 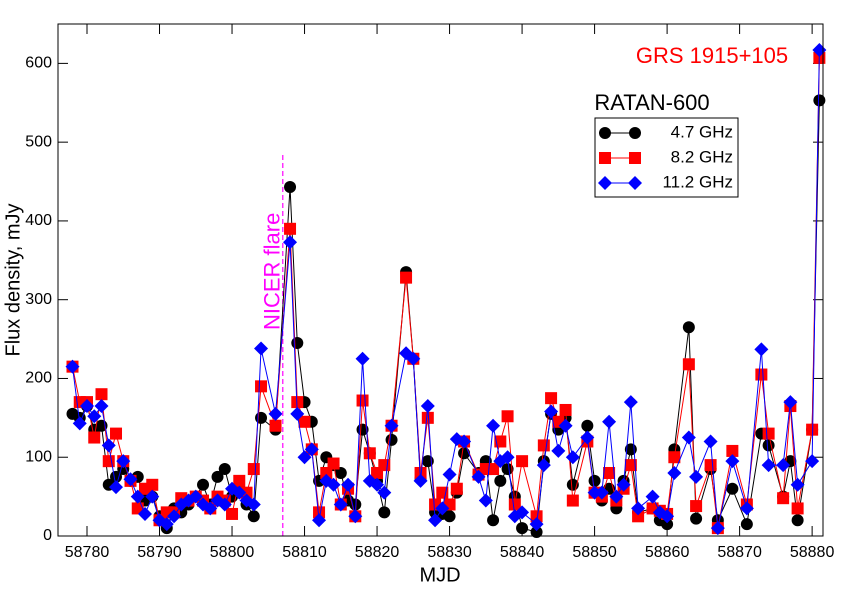 What do you see at coordinates (667, 552) in the screenshot?
I see `x-tick-label: 58860` at bounding box center [667, 552].